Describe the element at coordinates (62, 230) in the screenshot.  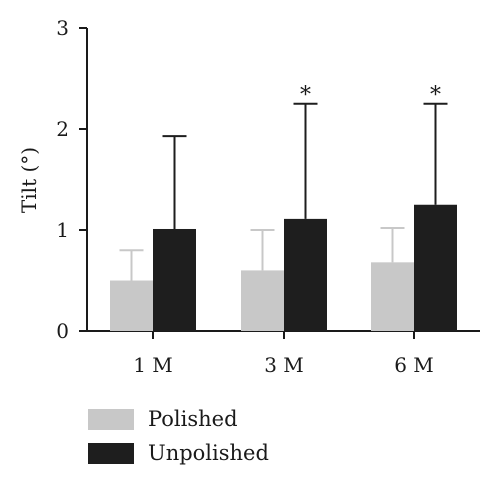
I see `y-tick-label-1: 1` at that location.